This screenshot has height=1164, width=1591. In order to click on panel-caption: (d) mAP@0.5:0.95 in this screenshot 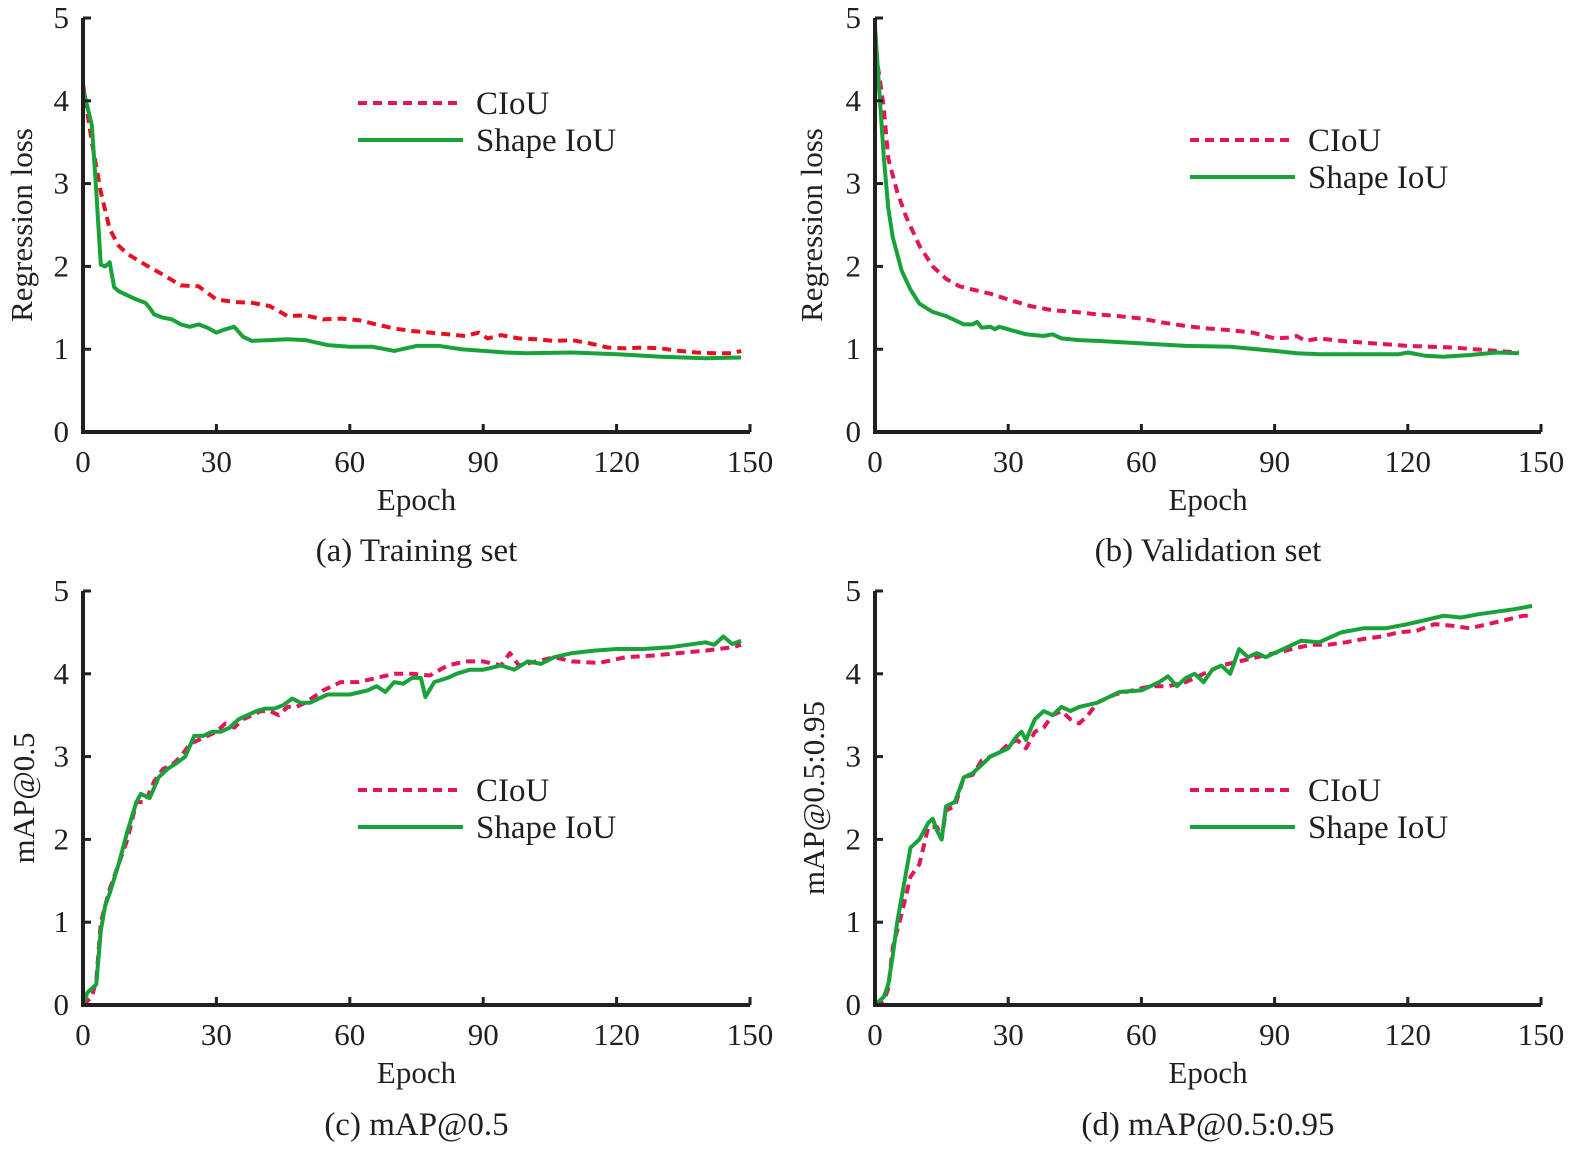, I will do `click(1207, 1125)`.